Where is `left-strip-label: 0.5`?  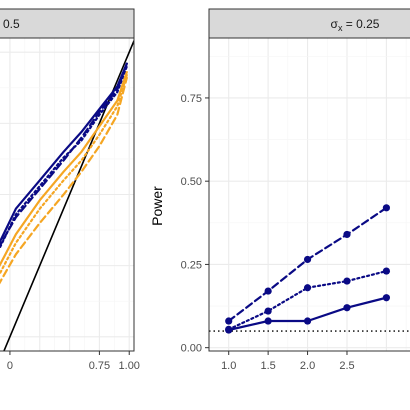 left-strip-label: 0.5 is located at coordinates (11, 24).